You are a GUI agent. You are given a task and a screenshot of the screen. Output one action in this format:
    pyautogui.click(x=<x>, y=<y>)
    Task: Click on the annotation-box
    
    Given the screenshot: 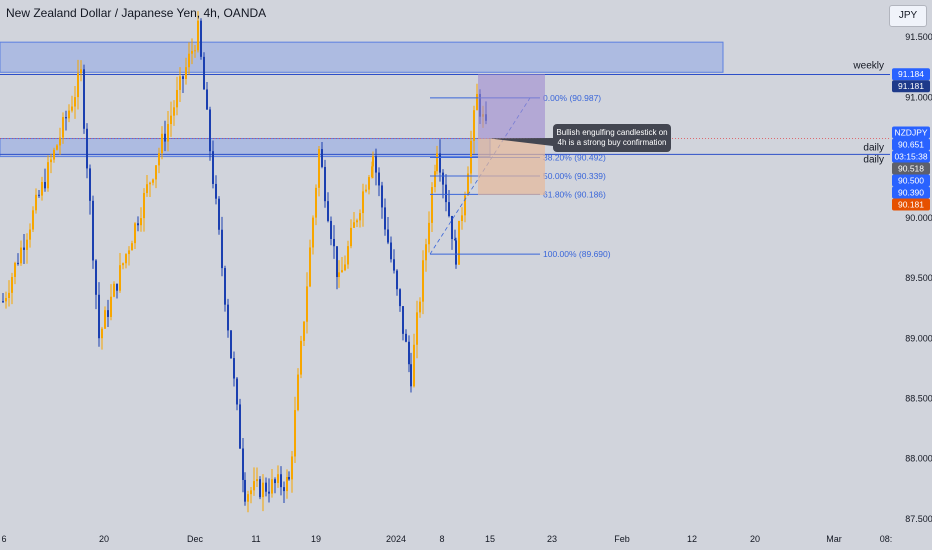 What is the action you would take?
    pyautogui.click(x=612, y=138)
    